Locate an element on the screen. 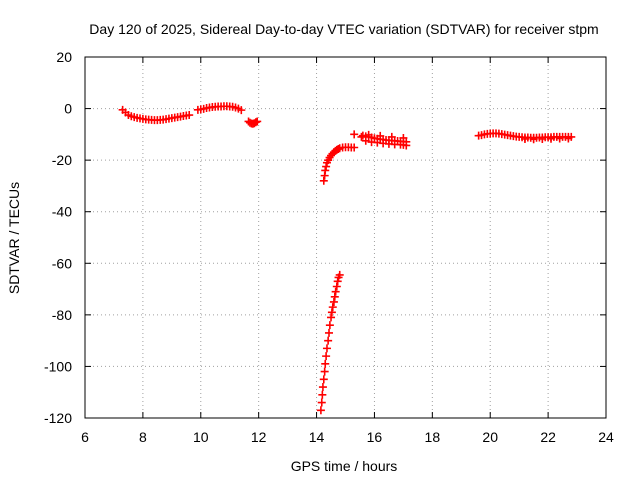 This screenshot has width=640, height=480. y-tick-label: -40 is located at coordinates (62, 212).